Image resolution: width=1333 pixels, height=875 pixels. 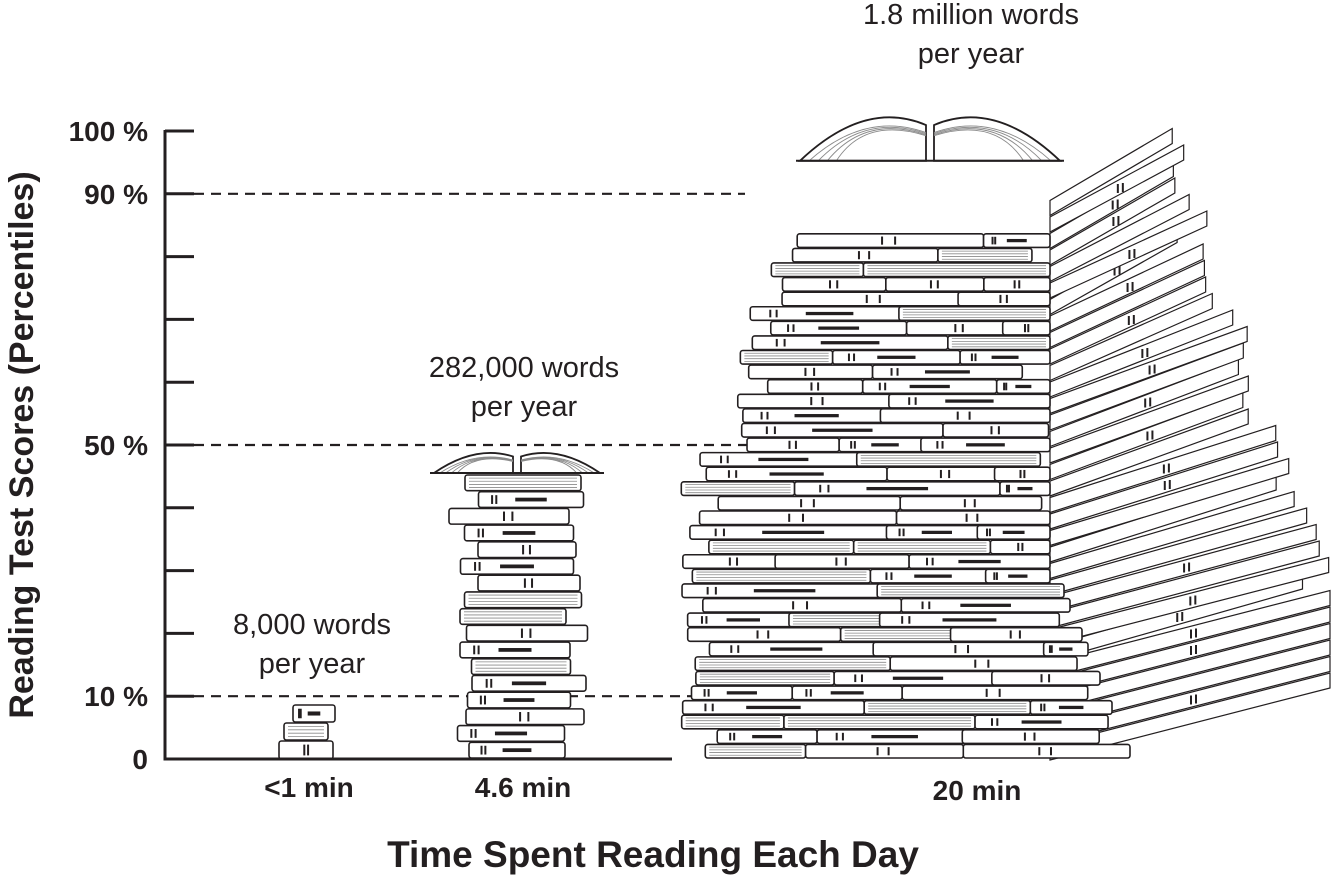 What do you see at coordinates (312, 664) in the screenshot?
I see `annotation-1-line-2: per year` at bounding box center [312, 664].